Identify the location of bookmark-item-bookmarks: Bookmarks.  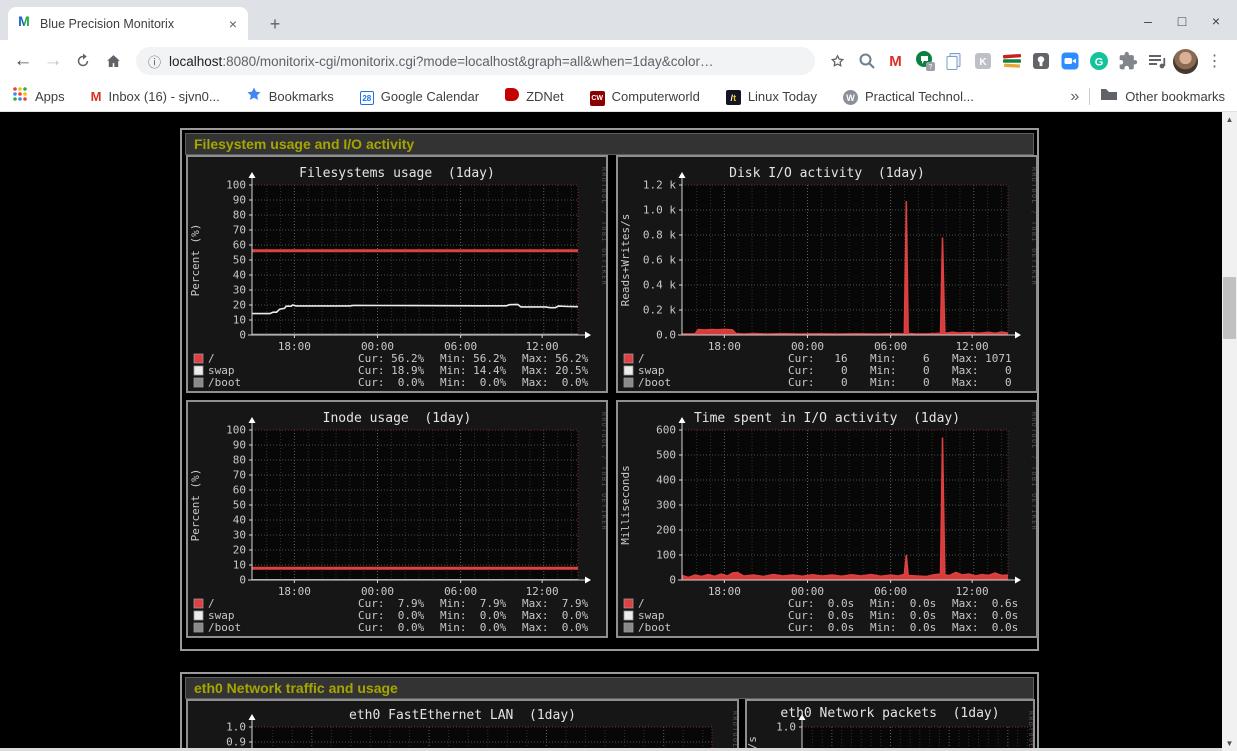
(290, 96).